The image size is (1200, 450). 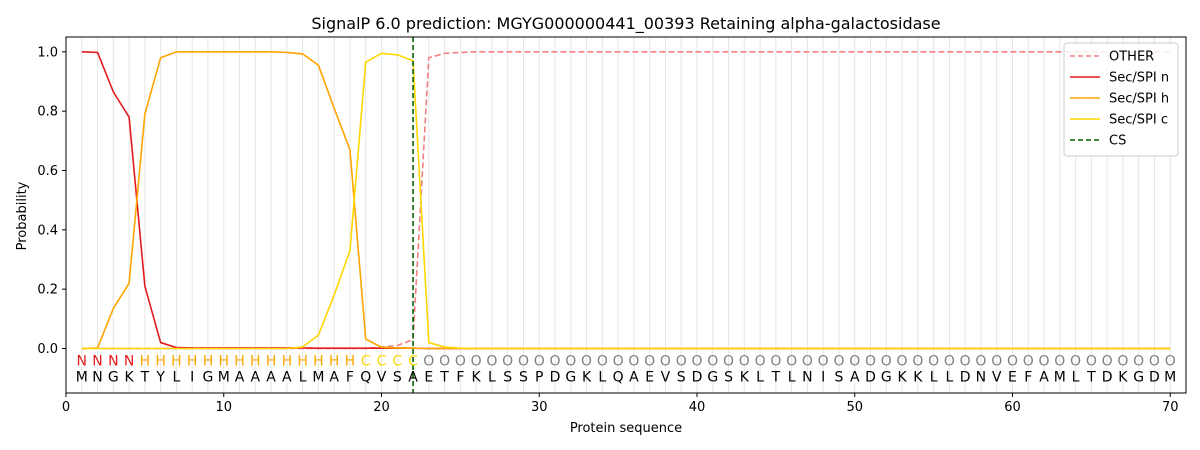 I want to click on legend-entry: Sec/SPI n, so click(x=1139, y=78).